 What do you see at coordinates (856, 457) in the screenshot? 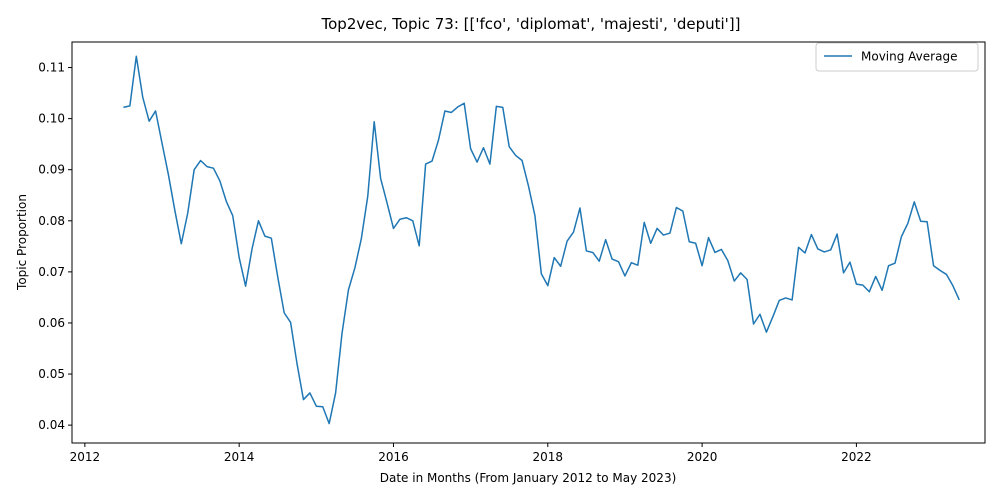
I see `x-tick-label: 2022` at bounding box center [856, 457].